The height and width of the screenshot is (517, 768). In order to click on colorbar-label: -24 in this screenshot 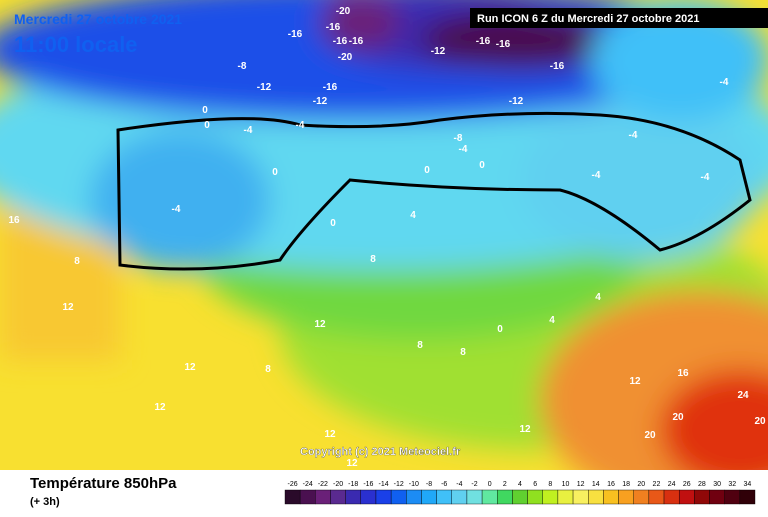, I will do `click(308, 484)`.